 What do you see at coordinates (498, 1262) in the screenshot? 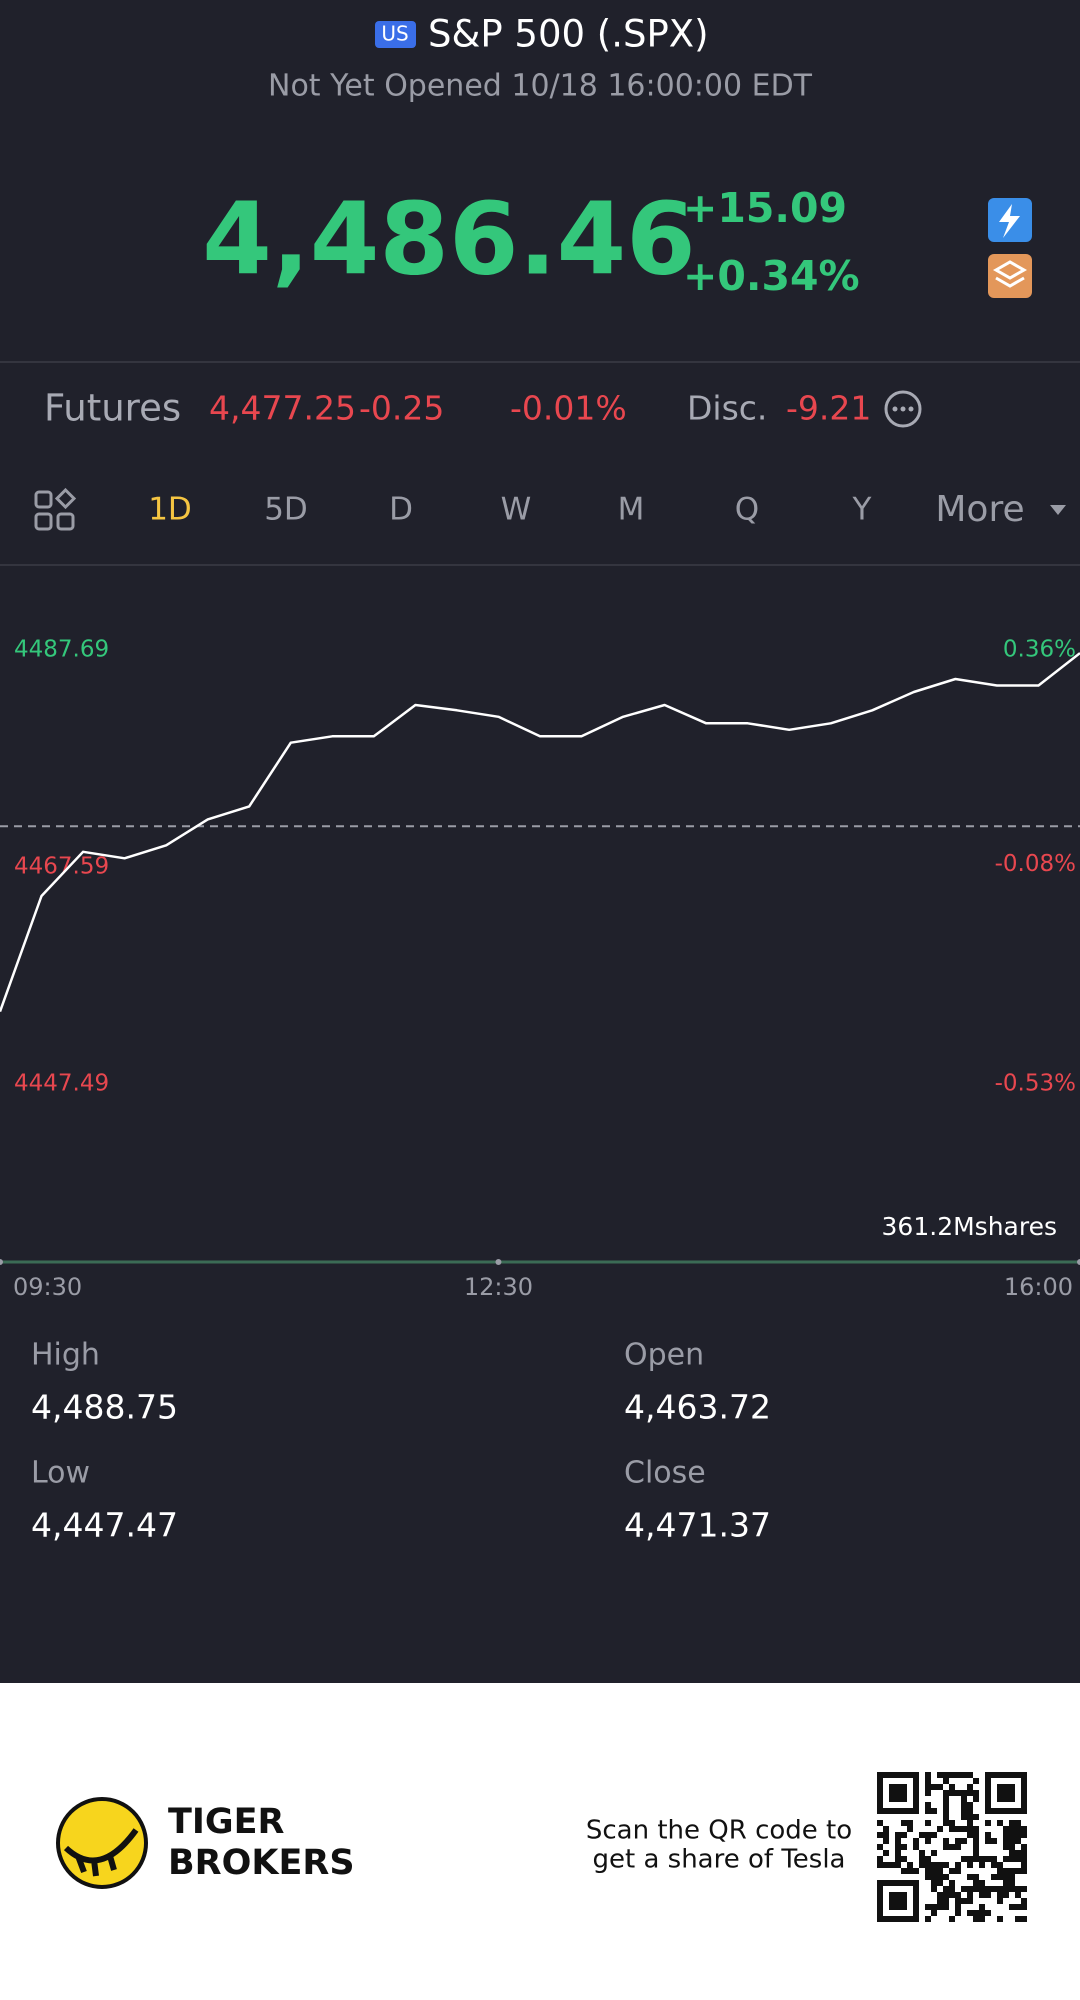
I see `x-tick-mark` at bounding box center [498, 1262].